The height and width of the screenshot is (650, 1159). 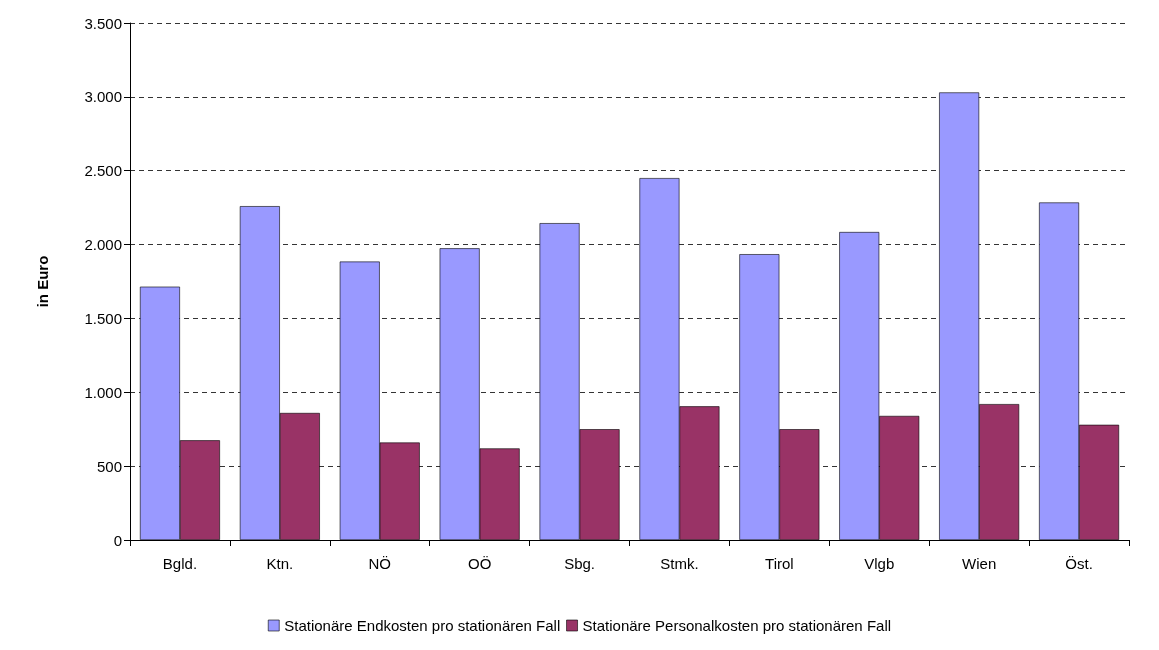 I want to click on x-tick-label: NÖ, so click(x=379, y=563).